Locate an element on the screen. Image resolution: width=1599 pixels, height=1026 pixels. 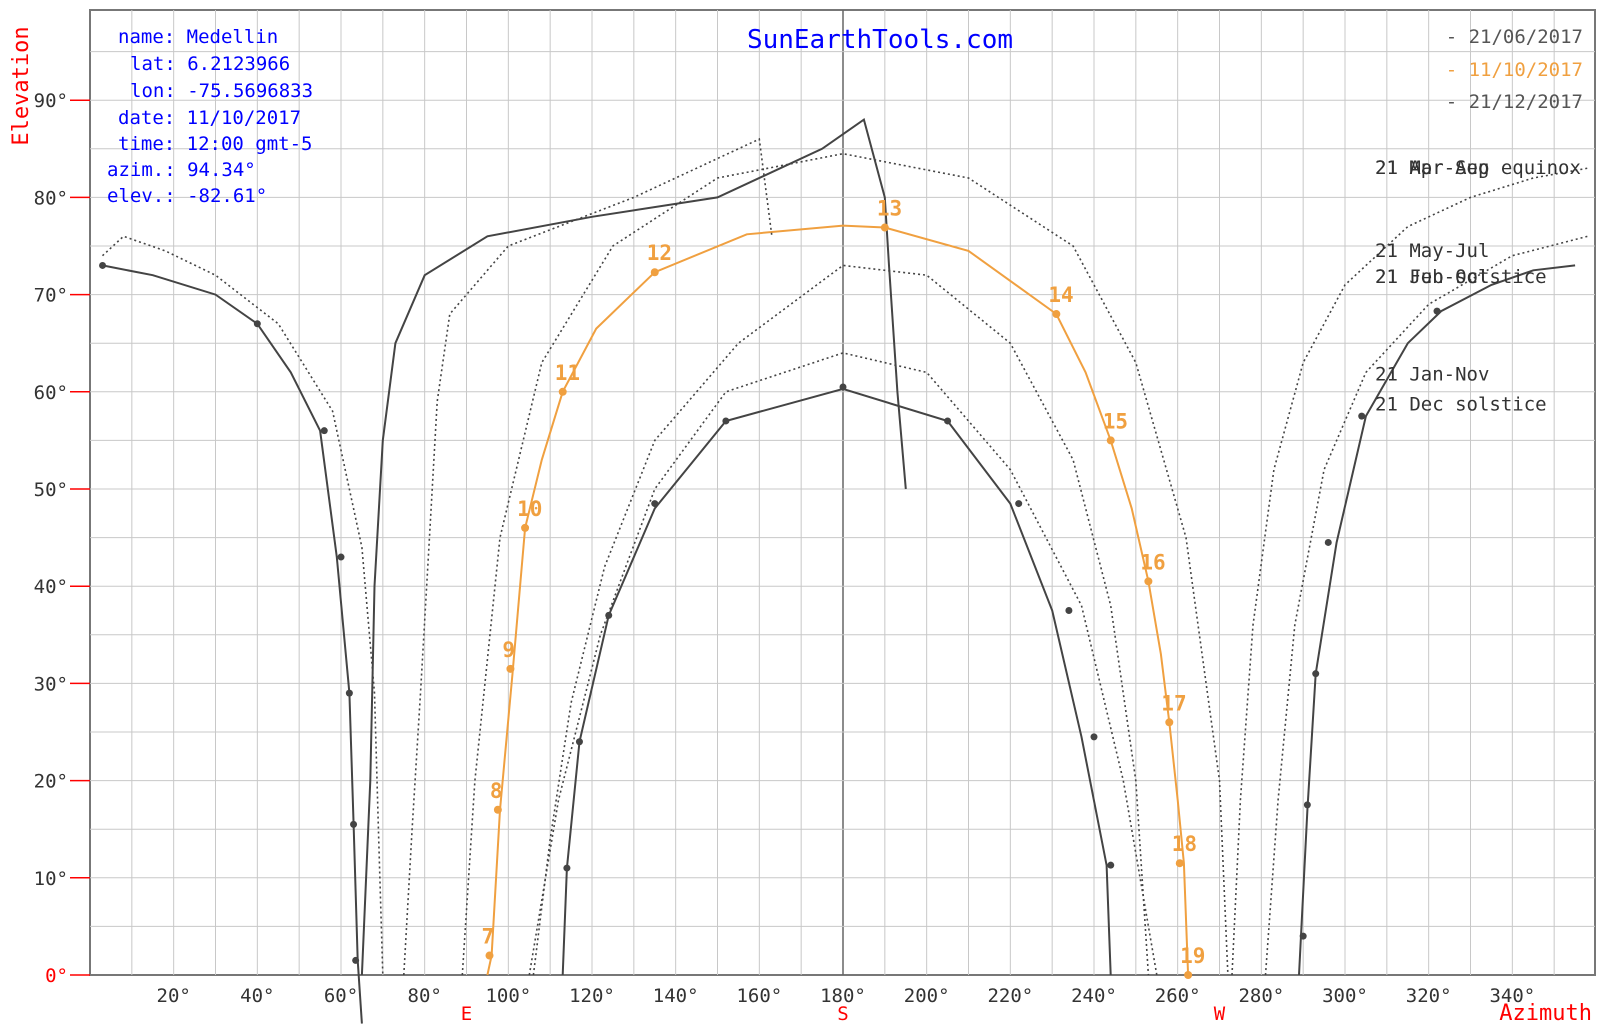
y-tick-label: 60° is located at coordinates (51, 393).